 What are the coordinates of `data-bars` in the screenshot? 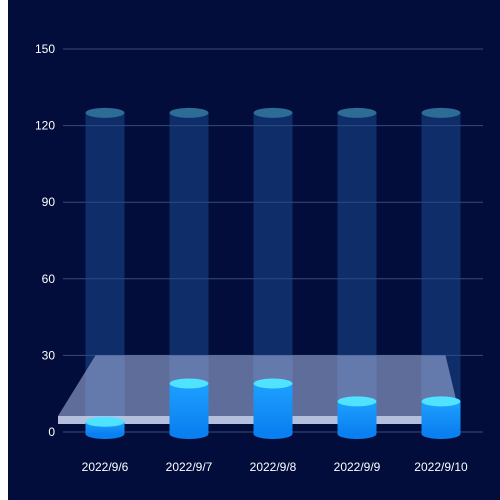 It's located at (273, 408).